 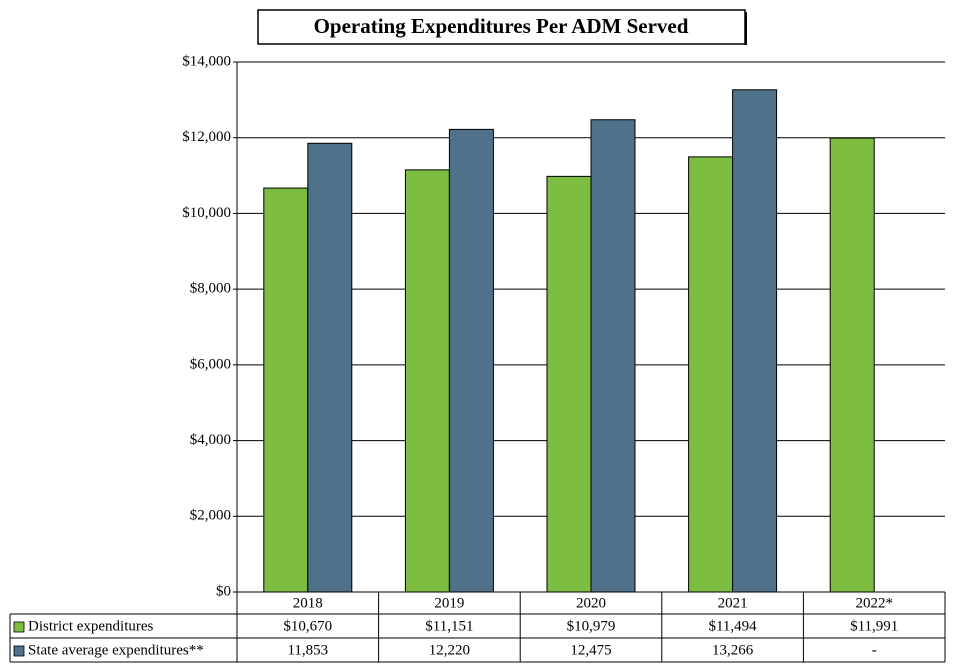 What do you see at coordinates (307, 626) in the screenshot?
I see `table-value: $10,670` at bounding box center [307, 626].